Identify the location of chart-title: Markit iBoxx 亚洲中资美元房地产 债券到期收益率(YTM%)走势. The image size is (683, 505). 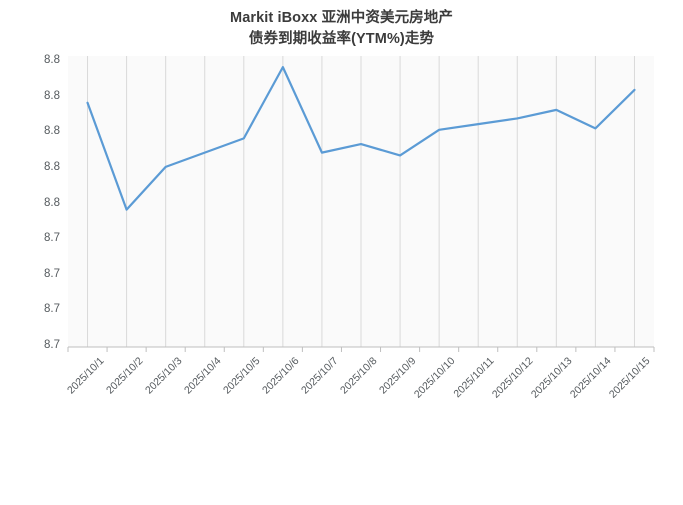
(341, 29).